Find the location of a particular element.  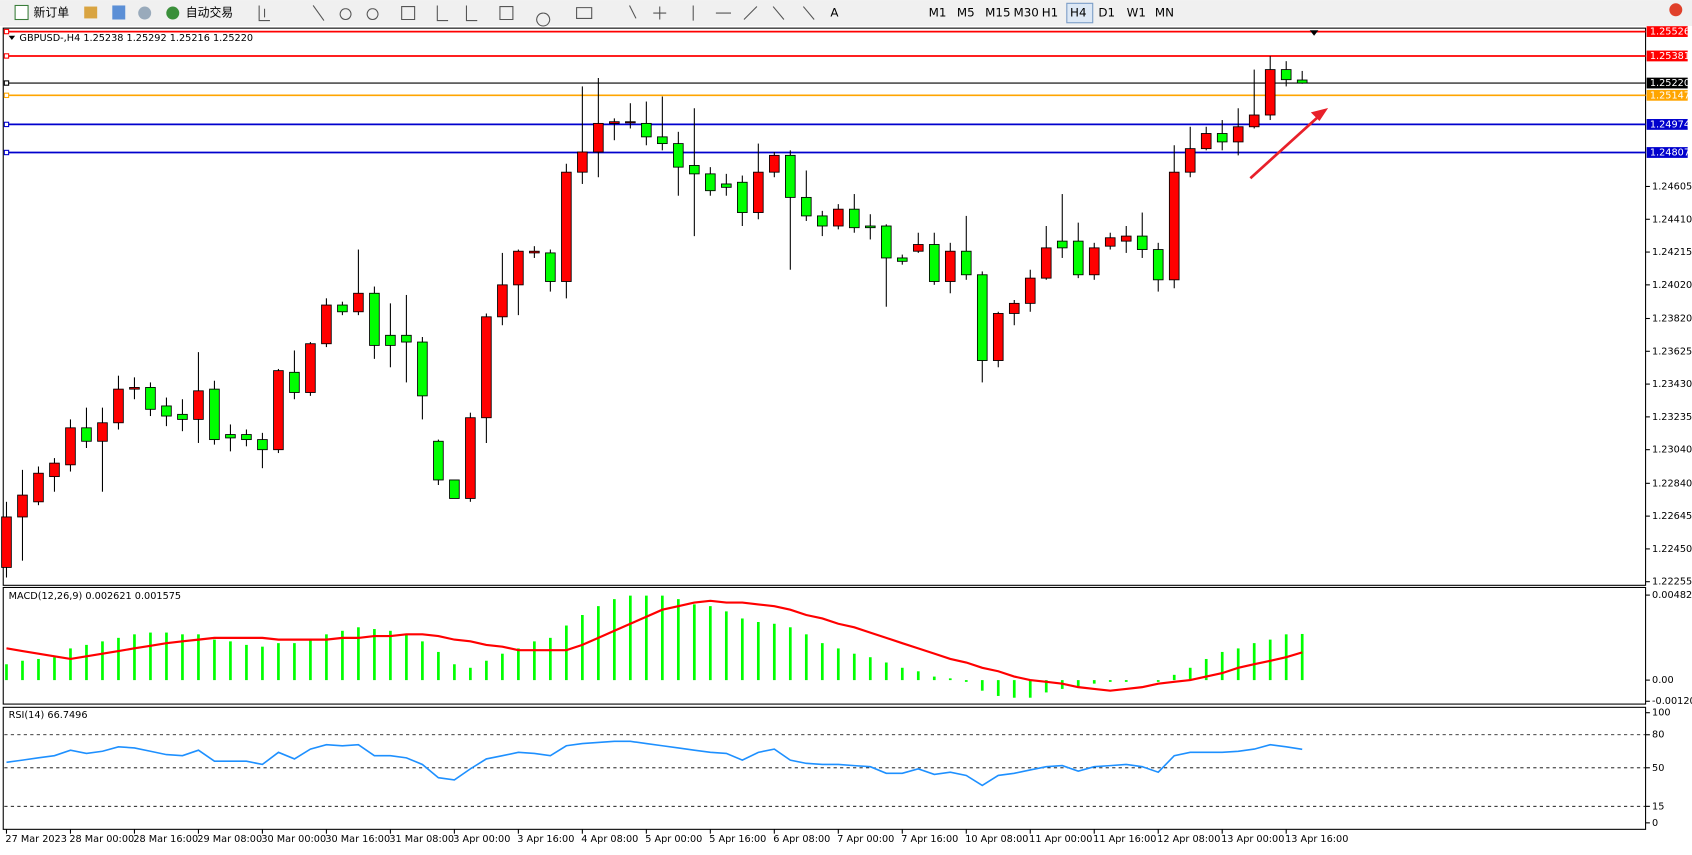

timeframe-button: H4 is located at coordinates (1078, 13).